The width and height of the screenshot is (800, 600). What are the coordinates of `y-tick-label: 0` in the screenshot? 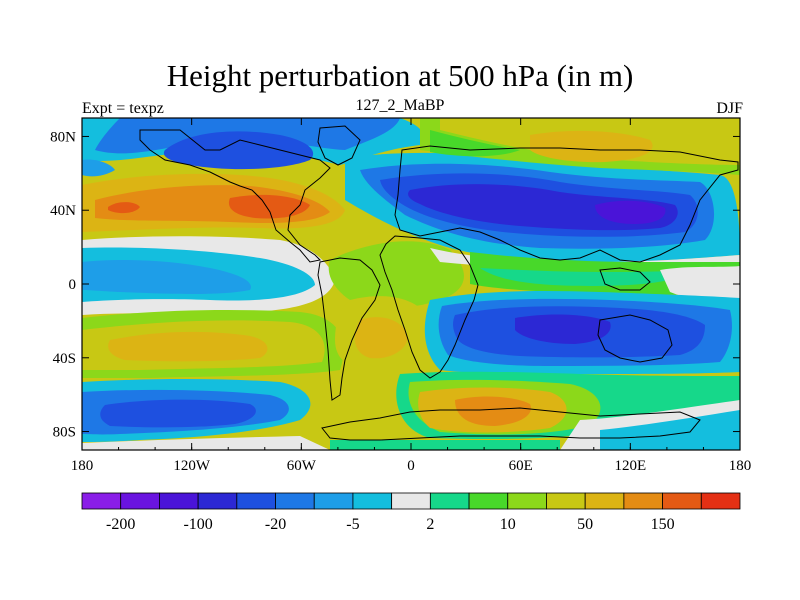 It's located at (73, 285).